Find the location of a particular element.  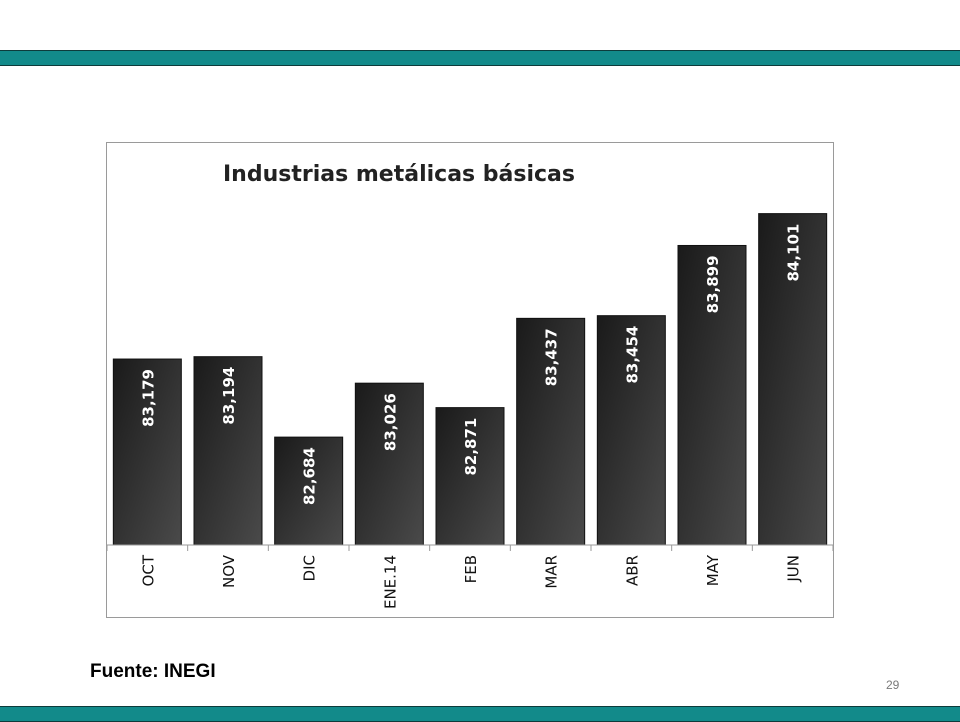

bar-value-label: 83,454 is located at coordinates (632, 355).